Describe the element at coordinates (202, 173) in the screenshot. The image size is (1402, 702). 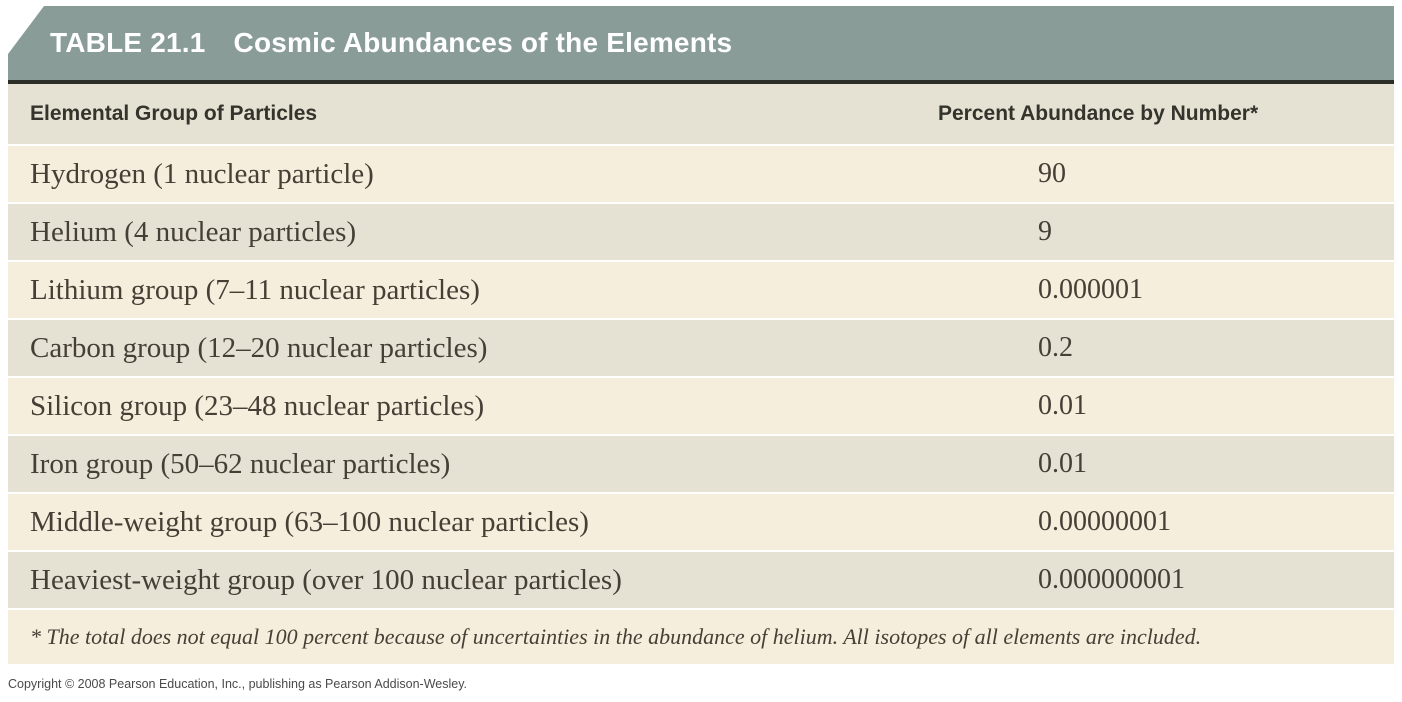
I see `row-group-label: Hydrogen (1 nuclear particle)` at that location.